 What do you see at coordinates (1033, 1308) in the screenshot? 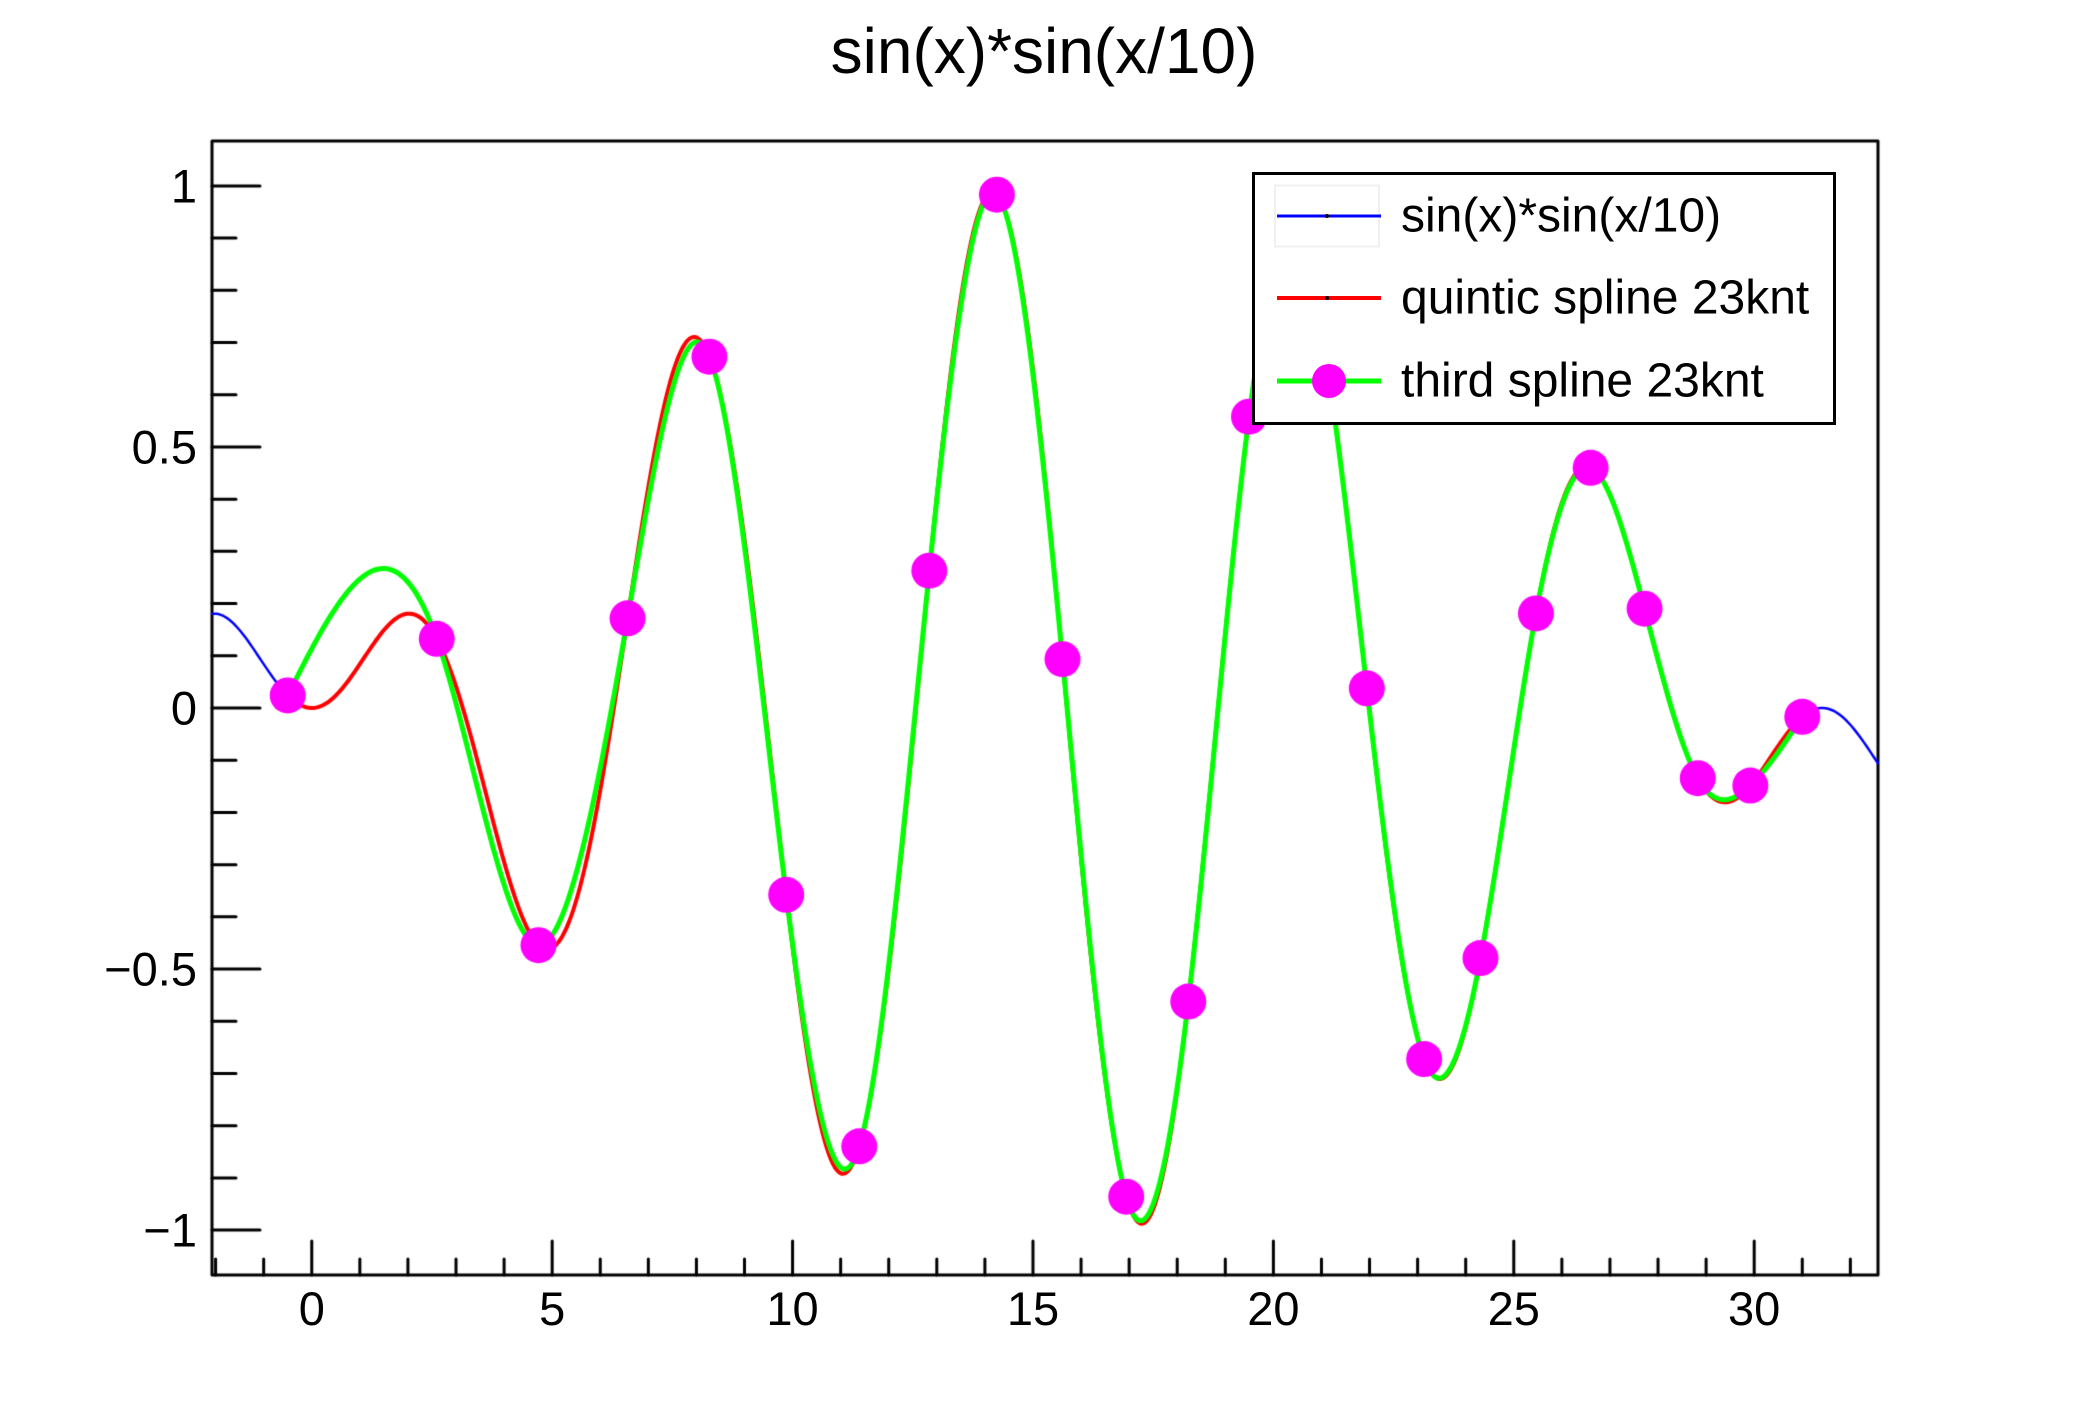
I see `x-axis-tick-label: 15` at bounding box center [1033, 1308].